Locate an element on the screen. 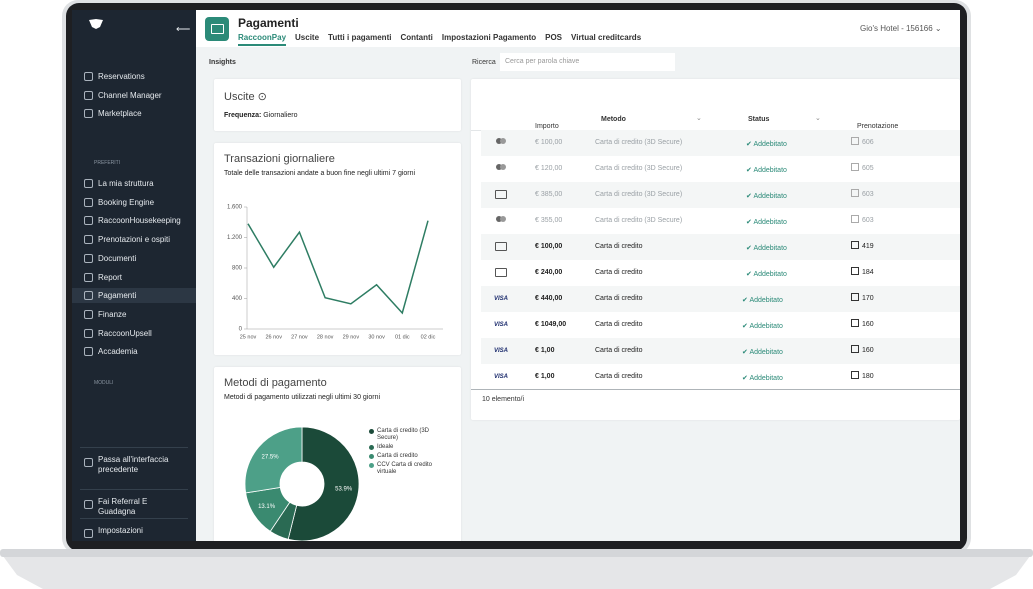 The image size is (1033, 589). booking: 606 is located at coordinates (862, 143).